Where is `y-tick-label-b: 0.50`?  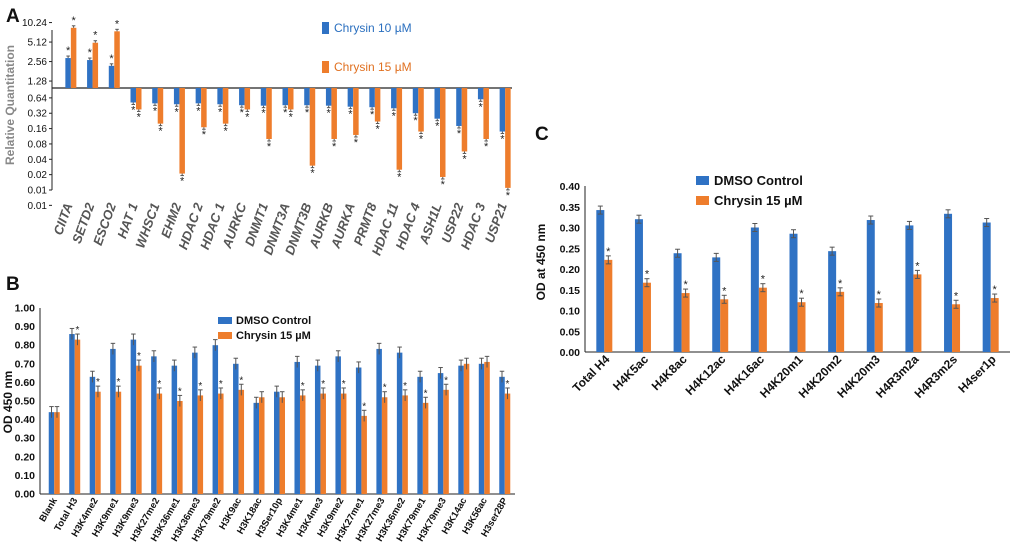 y-tick-label-b: 0.50 is located at coordinates (25, 402).